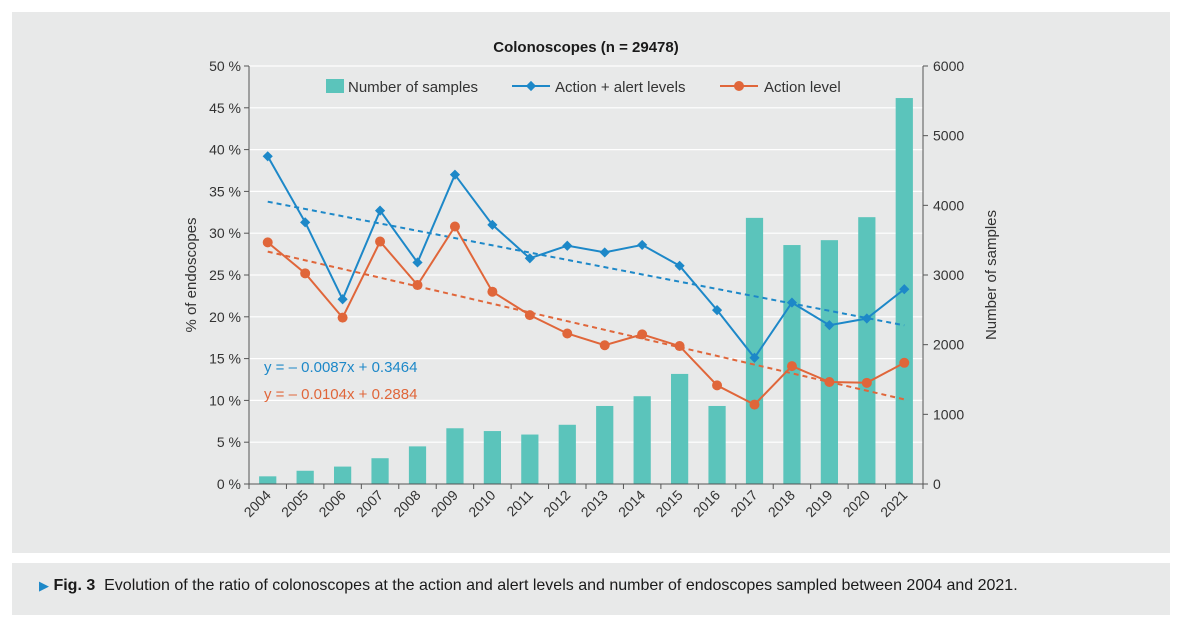  What do you see at coordinates (706, 503) in the screenshot?
I see `x-tick-label-2016: 2016` at bounding box center [706, 503].